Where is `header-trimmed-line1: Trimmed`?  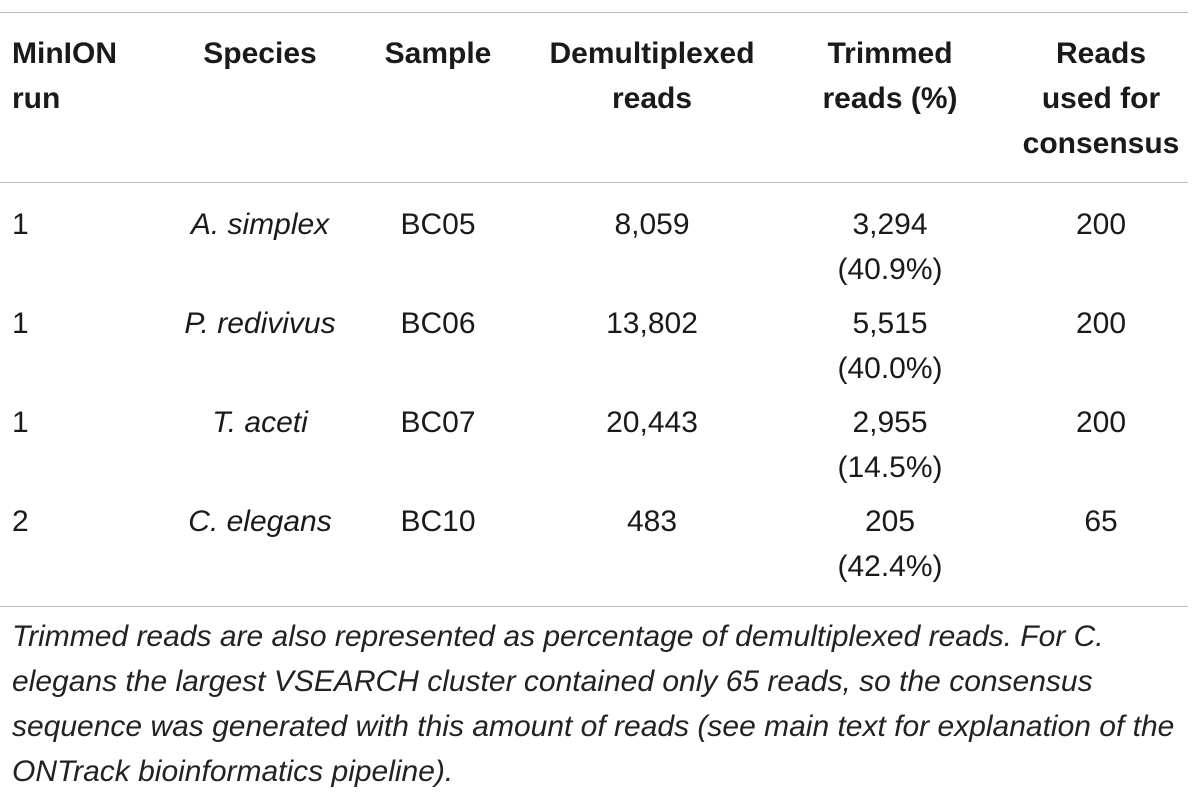 header-trimmed-line1: Trimmed is located at coordinates (890, 53).